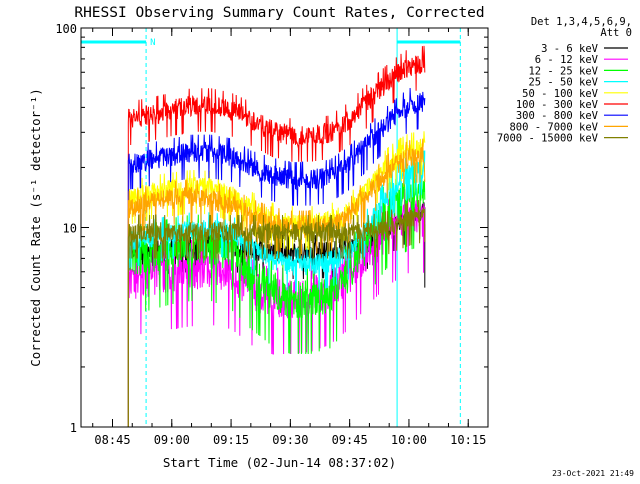 This screenshot has height=484, width=640. Describe the element at coordinates (152, 43) in the screenshot. I see `night-marker-label: N` at that location.